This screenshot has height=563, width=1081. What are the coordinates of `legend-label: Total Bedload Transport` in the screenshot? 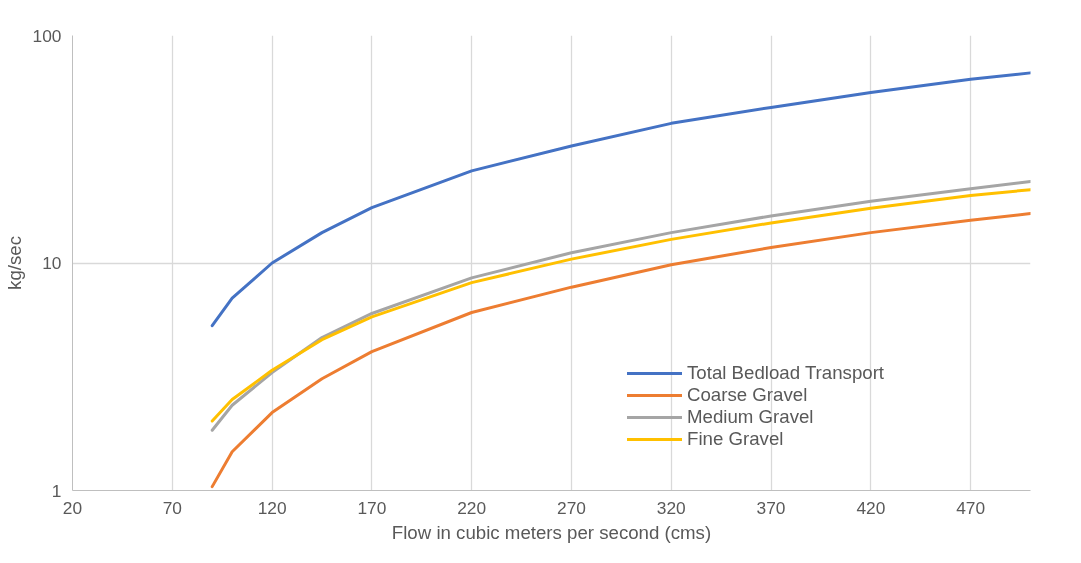 It's located at (786, 373).